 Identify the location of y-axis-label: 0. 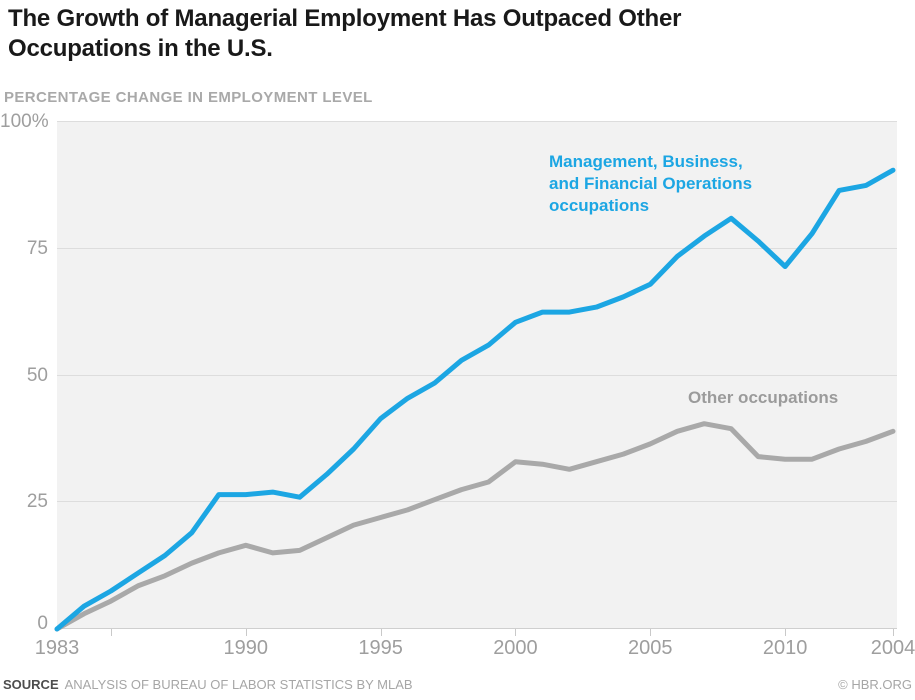
(42, 623).